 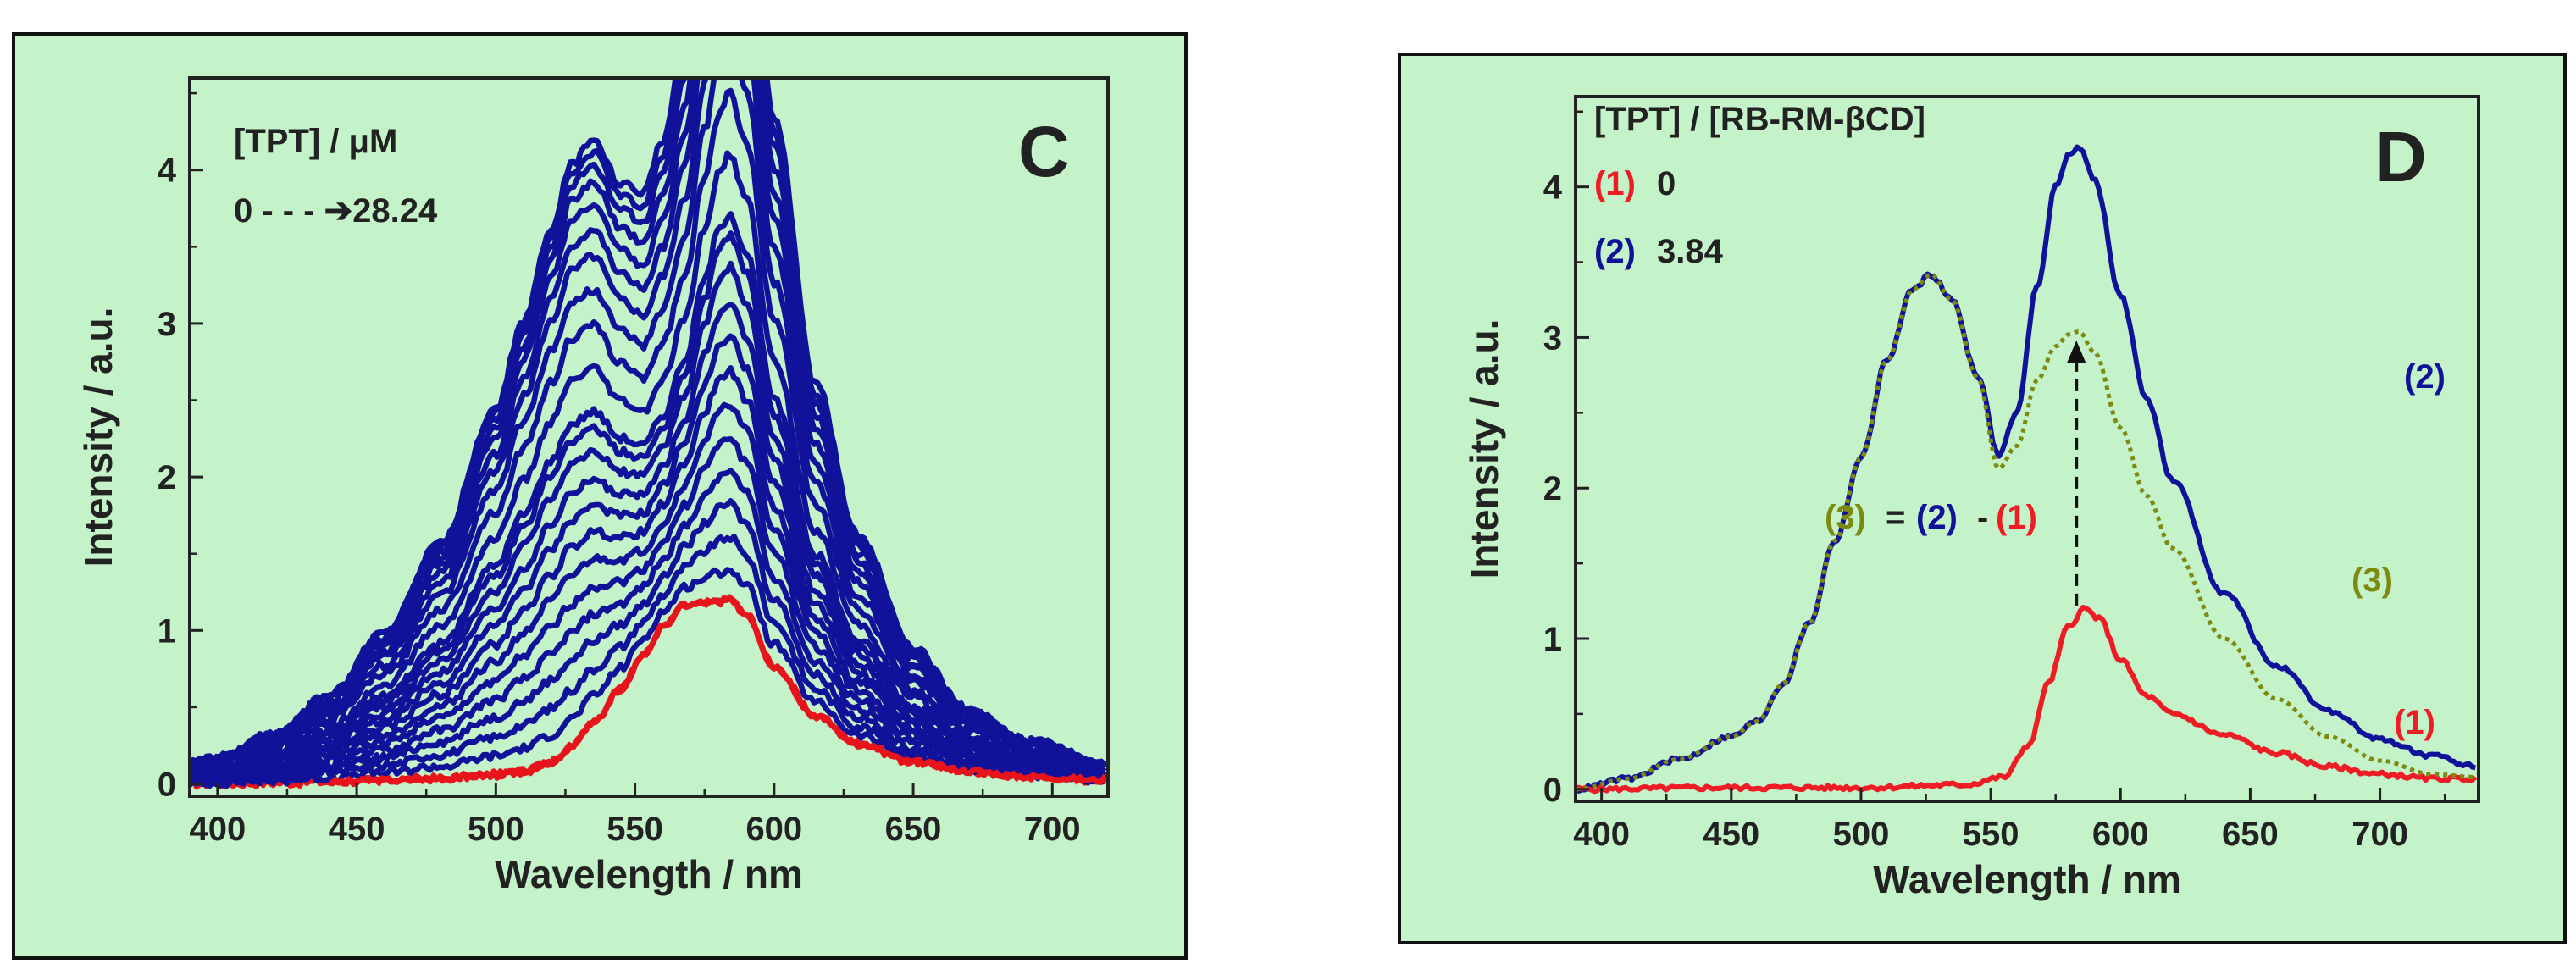 I want to click on series-label-2: (2), so click(x=2425, y=377).